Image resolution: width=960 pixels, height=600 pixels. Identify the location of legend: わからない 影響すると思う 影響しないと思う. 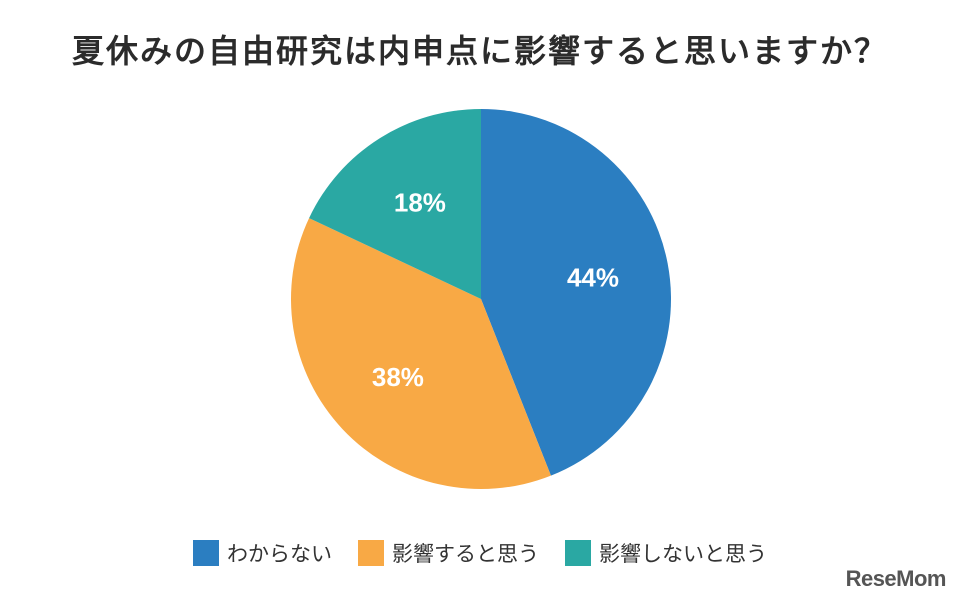
(480, 553).